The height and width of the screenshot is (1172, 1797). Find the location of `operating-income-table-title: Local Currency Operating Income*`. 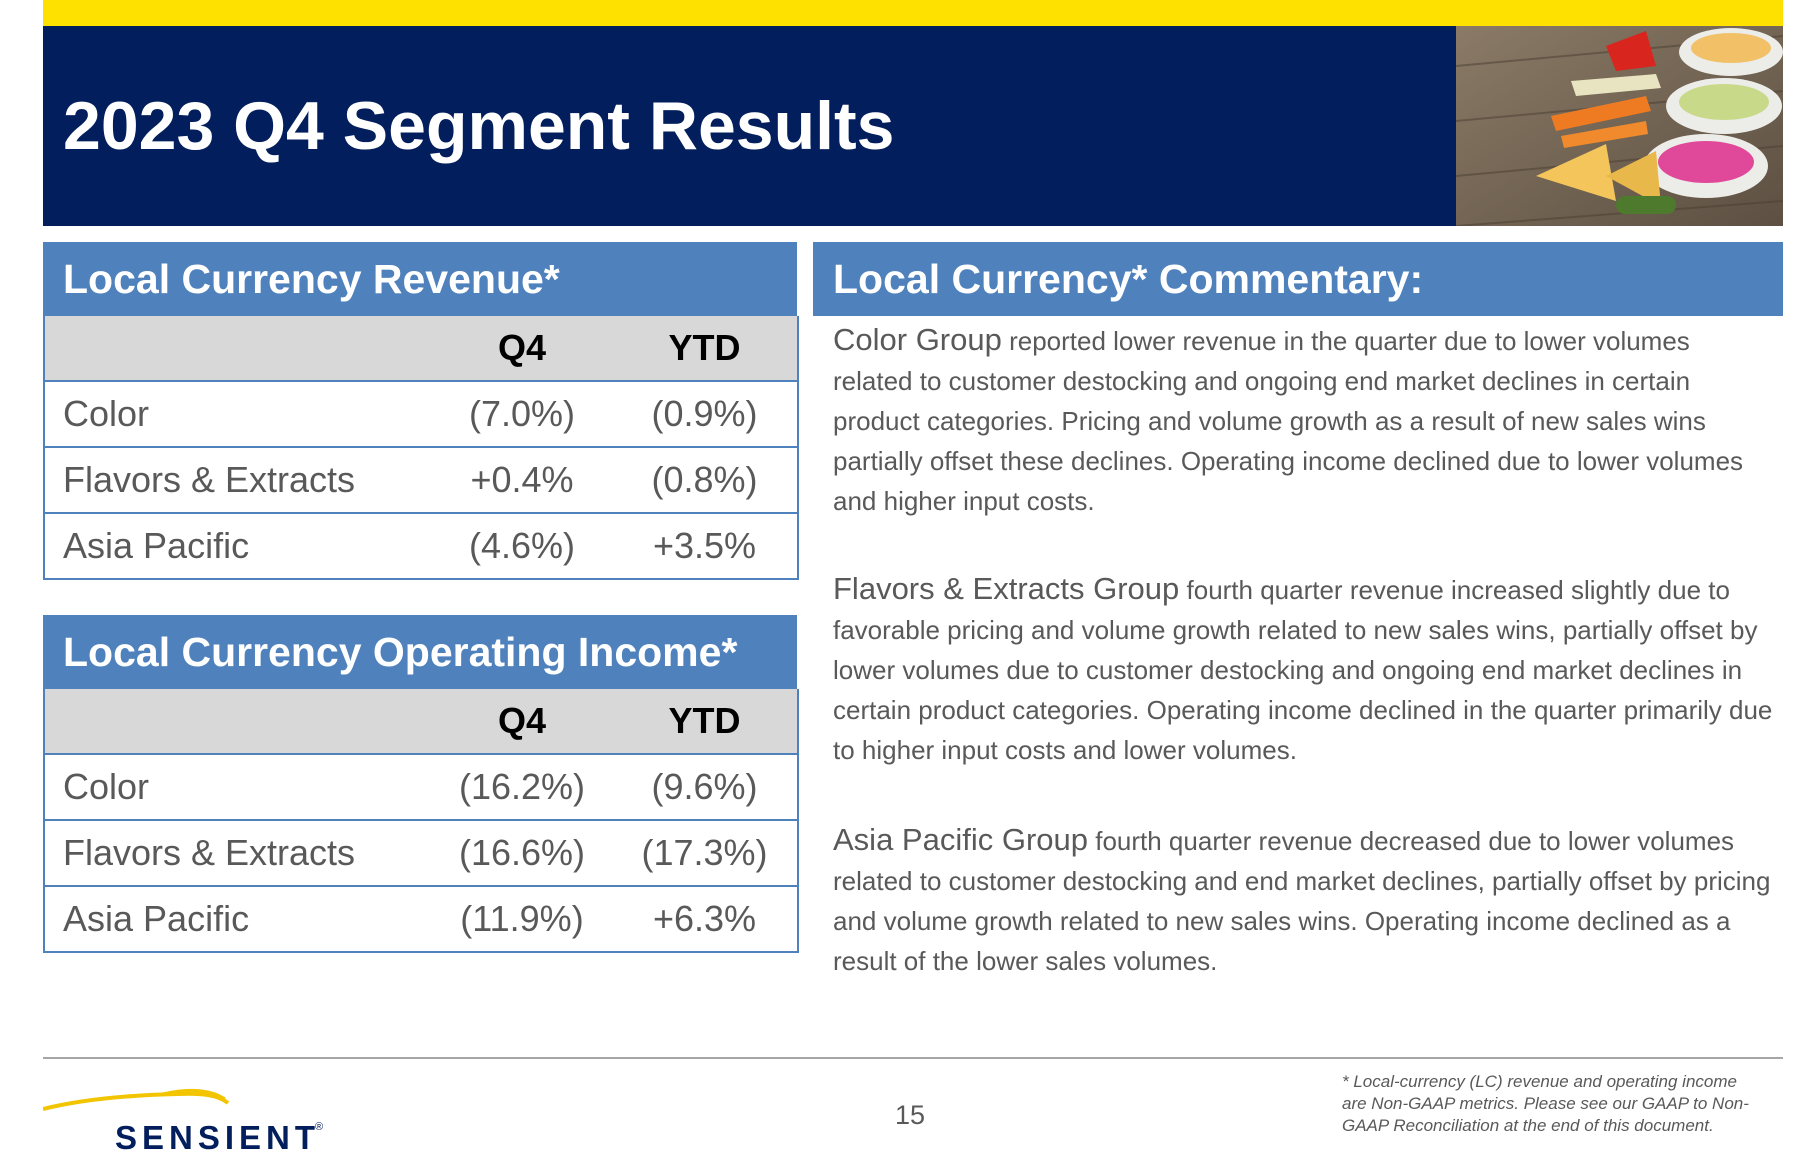

operating-income-table-title: Local Currency Operating Income* is located at coordinates (420, 652).